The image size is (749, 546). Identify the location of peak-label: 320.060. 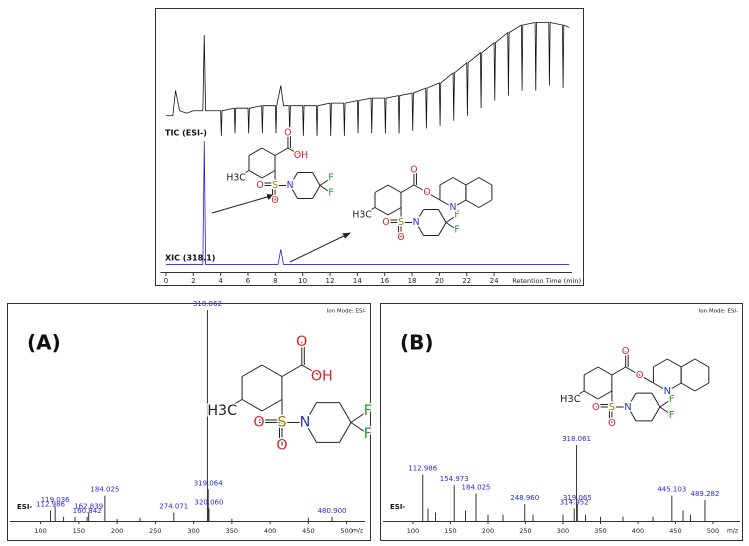
(208, 502).